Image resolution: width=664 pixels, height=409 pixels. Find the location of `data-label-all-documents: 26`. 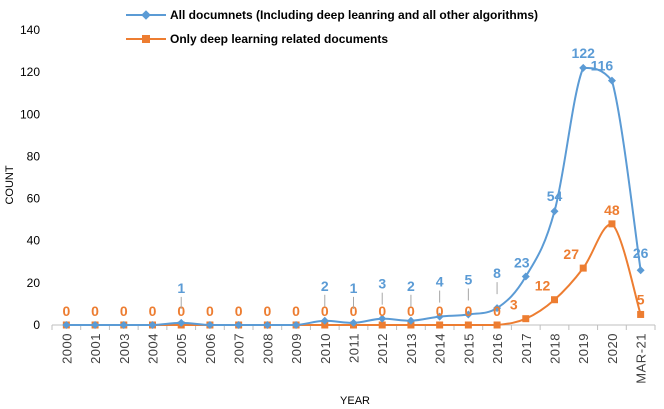

data-label-all-documents: 26 is located at coordinates (641, 253).